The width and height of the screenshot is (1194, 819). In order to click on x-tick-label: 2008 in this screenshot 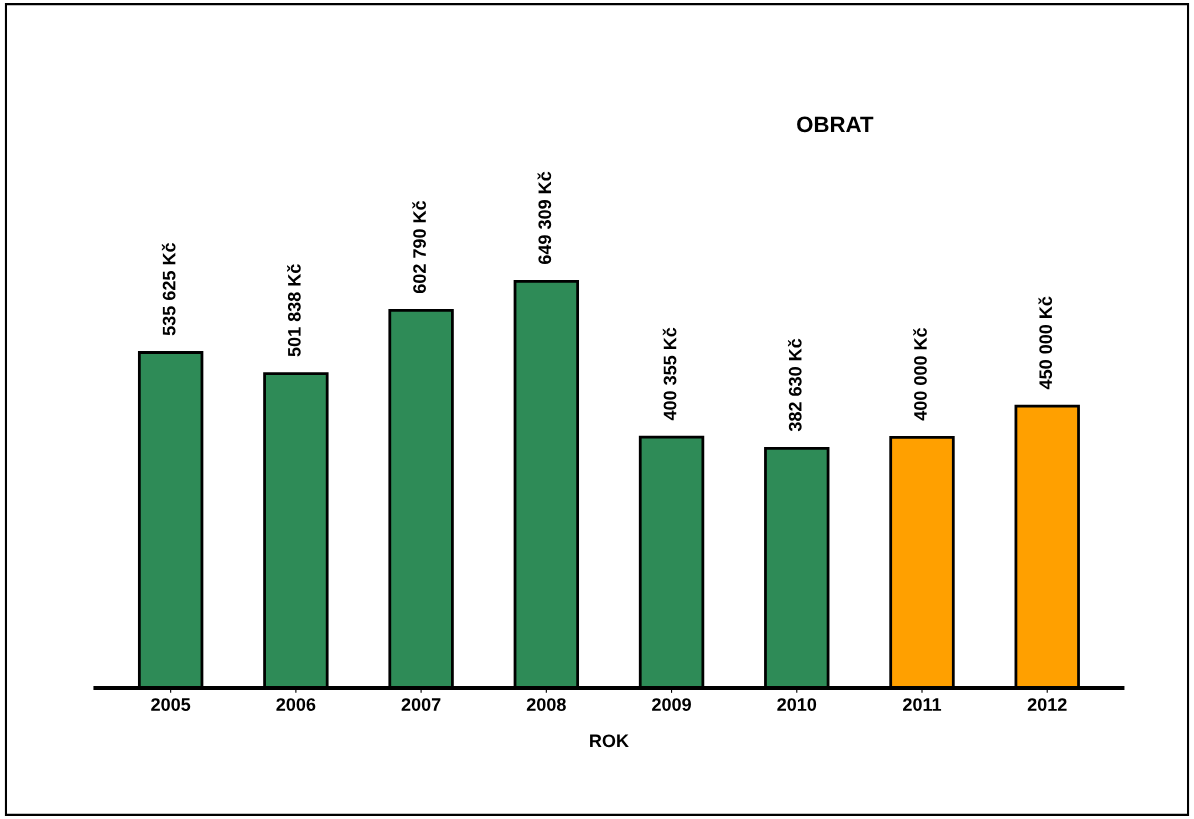, I will do `click(546, 704)`.